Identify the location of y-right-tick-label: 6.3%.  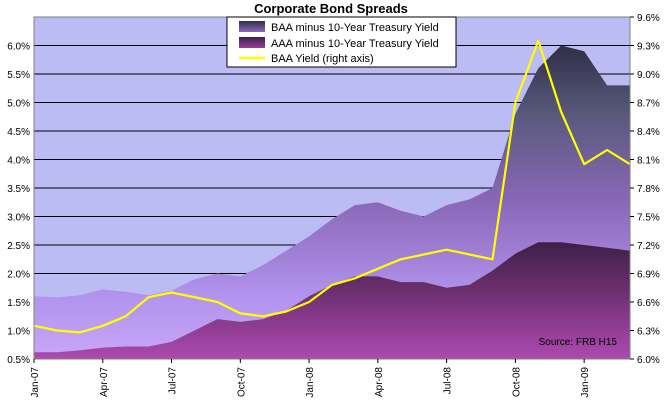
(648, 332).